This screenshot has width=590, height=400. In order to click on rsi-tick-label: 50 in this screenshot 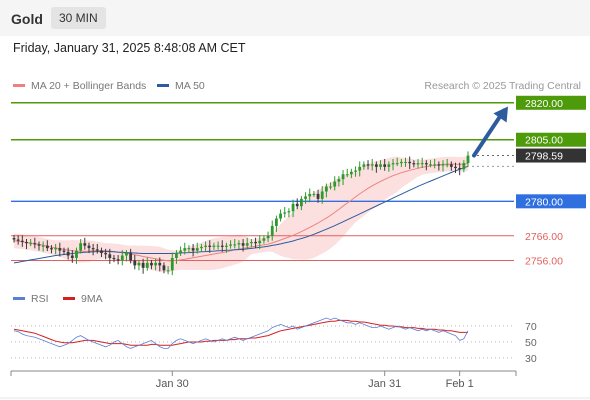, I will do `click(531, 343)`.